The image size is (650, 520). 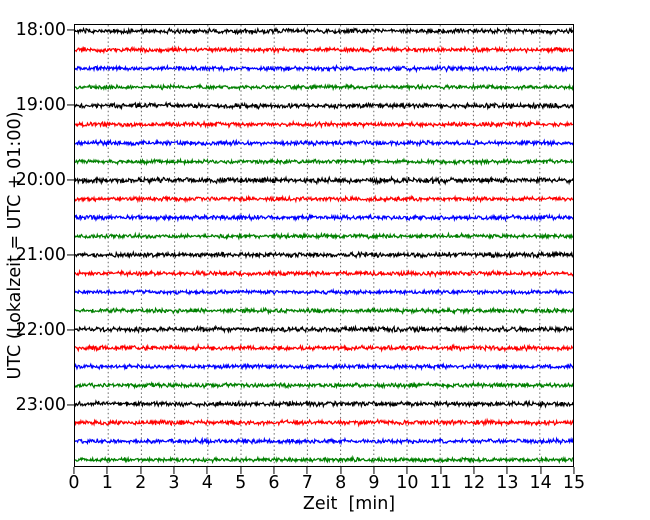 I want to click on trace-1900, so click(x=324, y=105).